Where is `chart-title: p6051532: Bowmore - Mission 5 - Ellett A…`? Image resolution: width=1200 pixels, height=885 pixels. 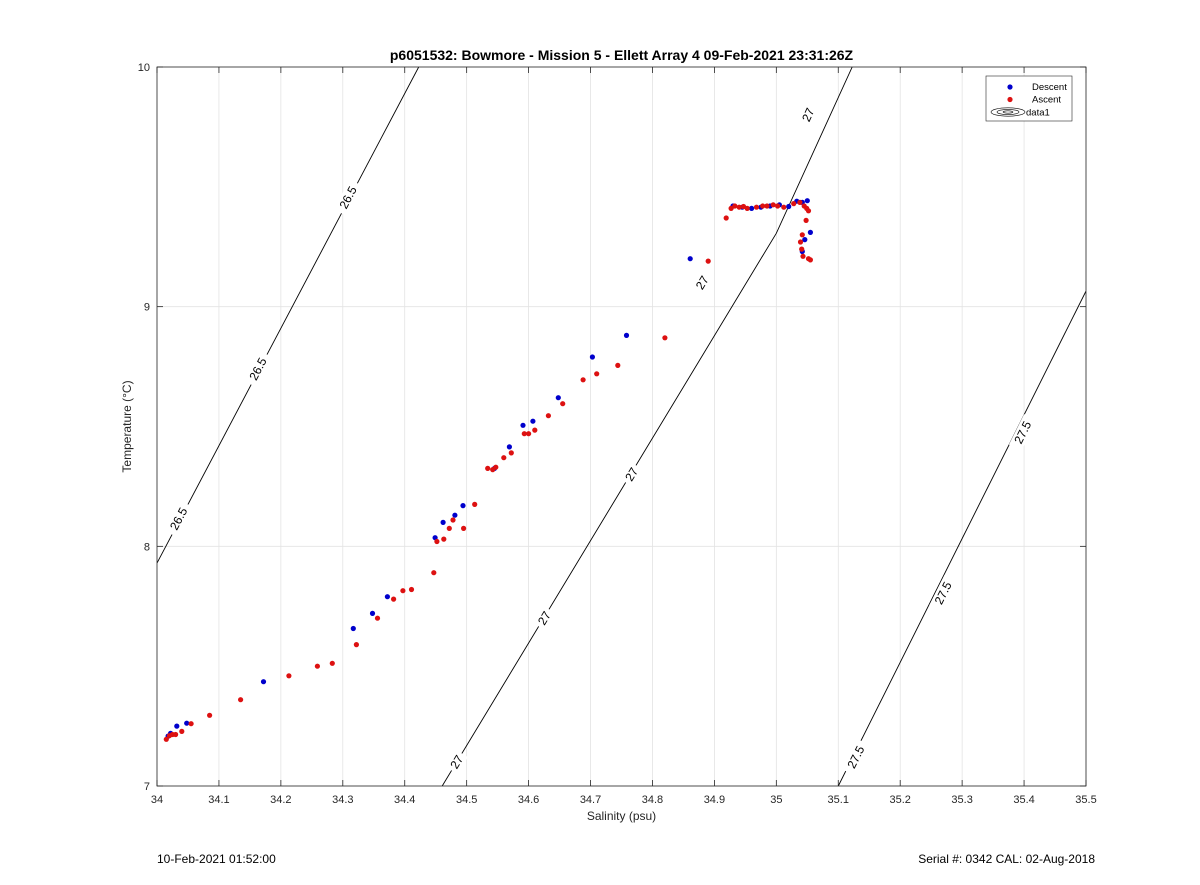 chart-title: p6051532: Bowmore - Mission 5 - Ellett A… is located at coordinates (622, 55).